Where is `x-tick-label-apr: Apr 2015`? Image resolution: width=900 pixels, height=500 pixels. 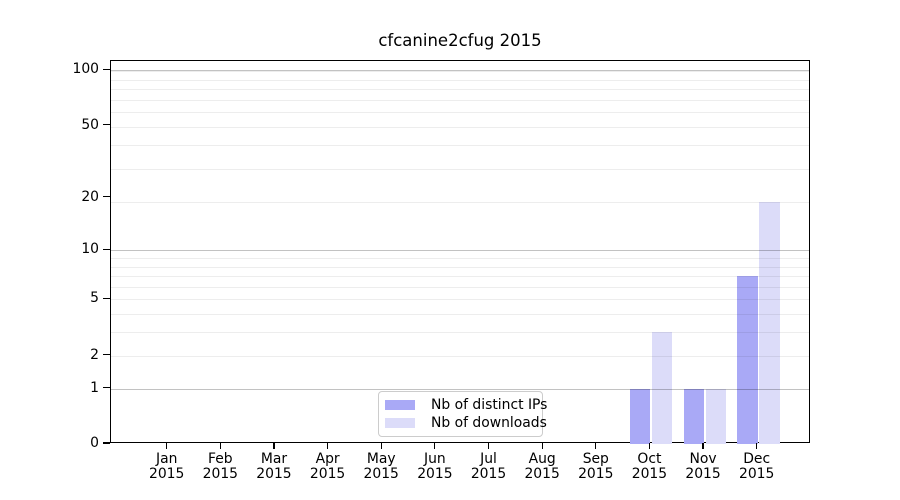
x-tick-label-apr: Apr 2015 is located at coordinates (327, 466).